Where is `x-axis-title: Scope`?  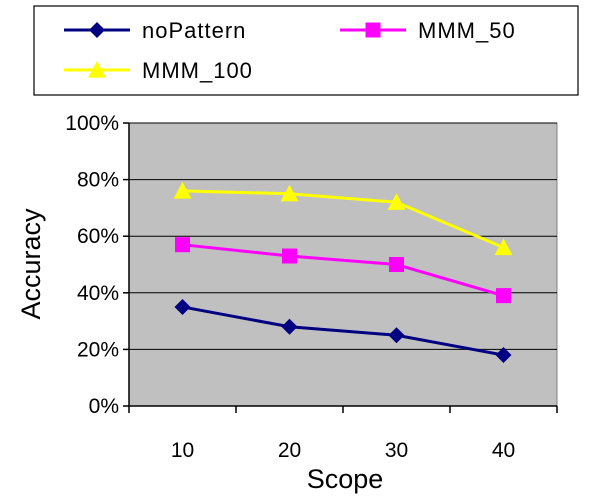
x-axis-title: Scope is located at coordinates (345, 479).